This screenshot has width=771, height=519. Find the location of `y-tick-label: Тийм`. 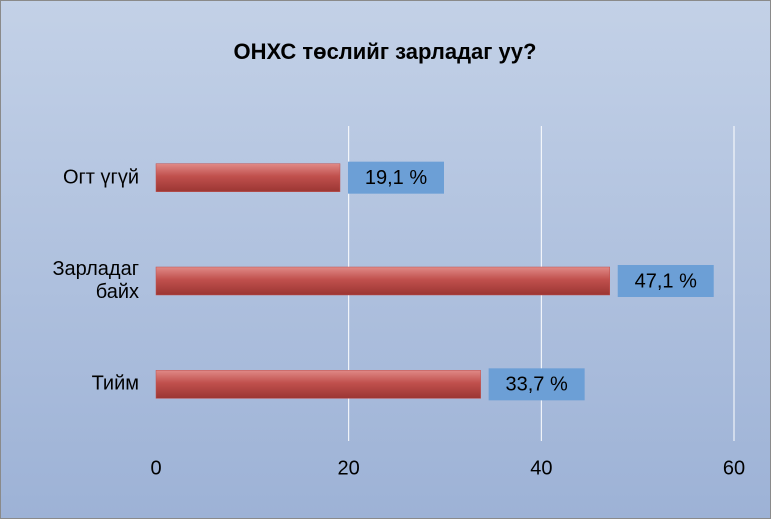

y-tick-label: Тийм is located at coordinates (115, 383).